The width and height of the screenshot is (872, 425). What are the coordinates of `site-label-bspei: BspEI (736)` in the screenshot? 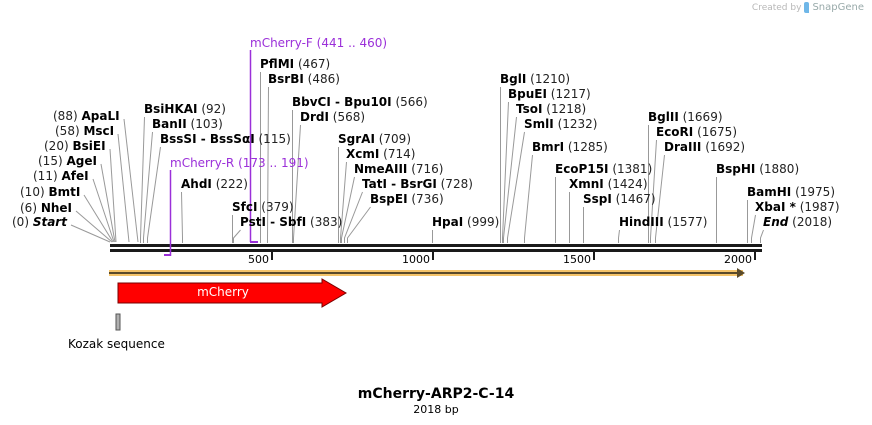 It's located at (407, 199).